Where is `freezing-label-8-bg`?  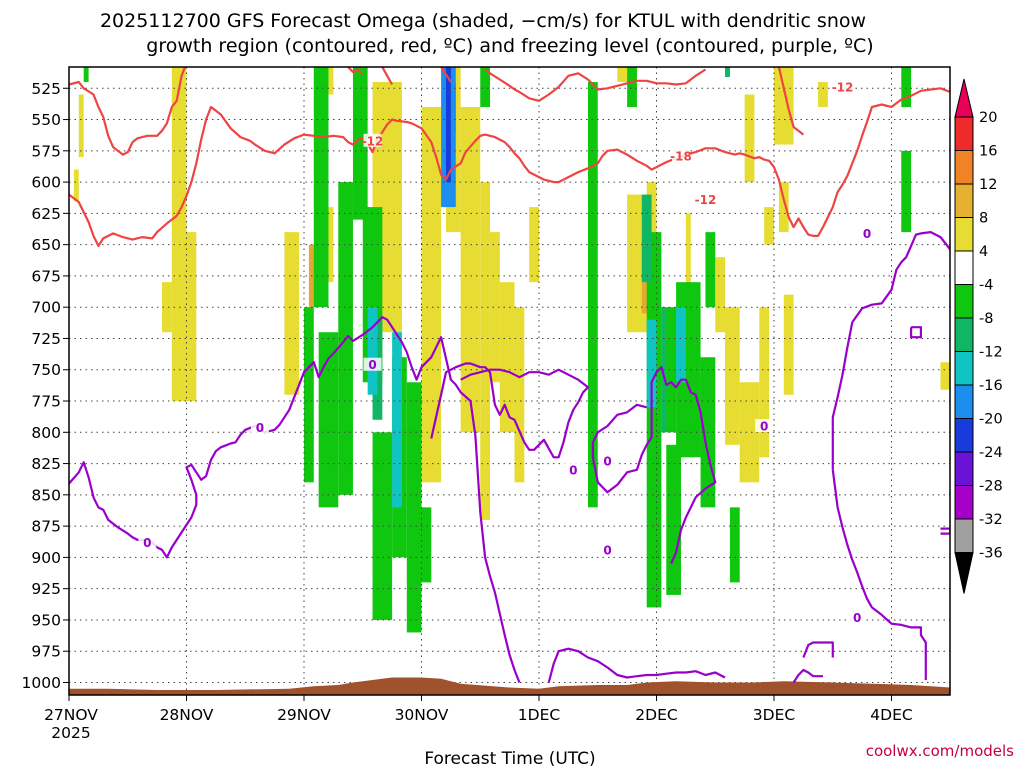 freezing-label-8-bg is located at coordinates (857, 617).